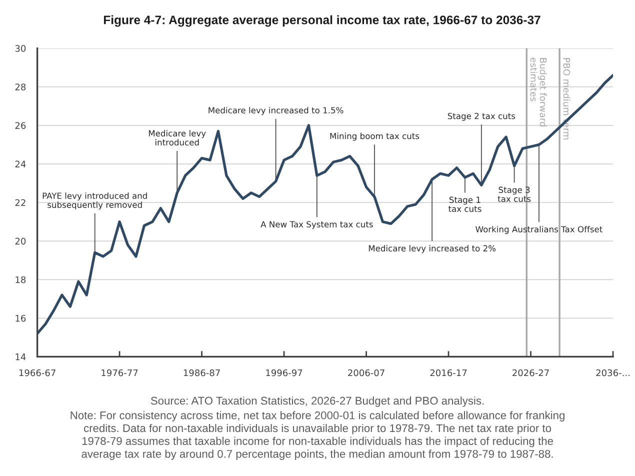  I want to click on annotation: Stage 2 tax cuts, so click(482, 116).